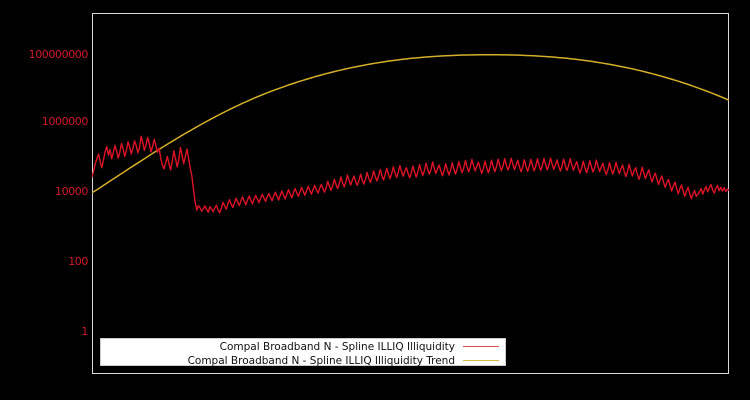 Image resolution: width=750 pixels, height=400 pixels. What do you see at coordinates (84, 331) in the screenshot?
I see `y-tick-label: 1` at bounding box center [84, 331].